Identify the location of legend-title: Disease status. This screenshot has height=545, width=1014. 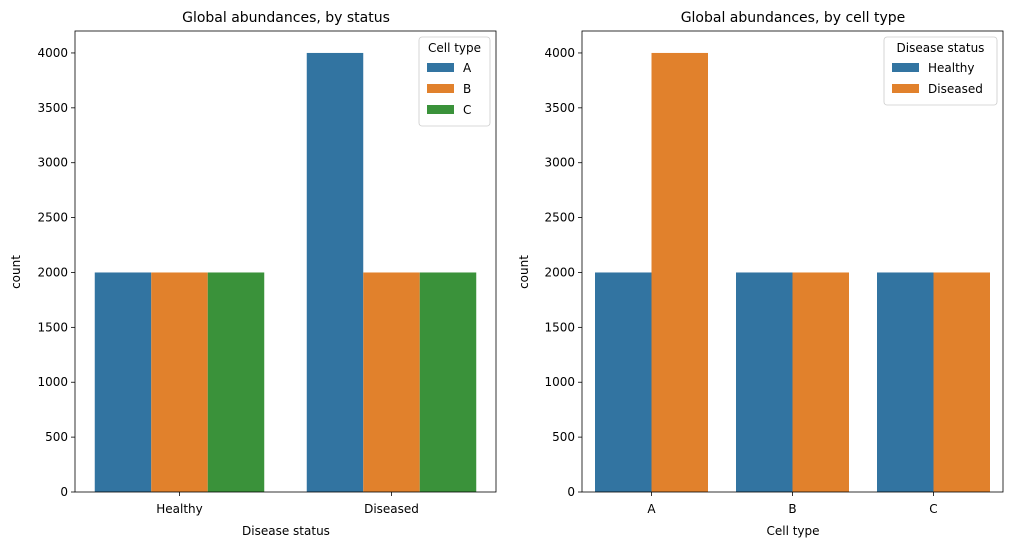
(941, 48).